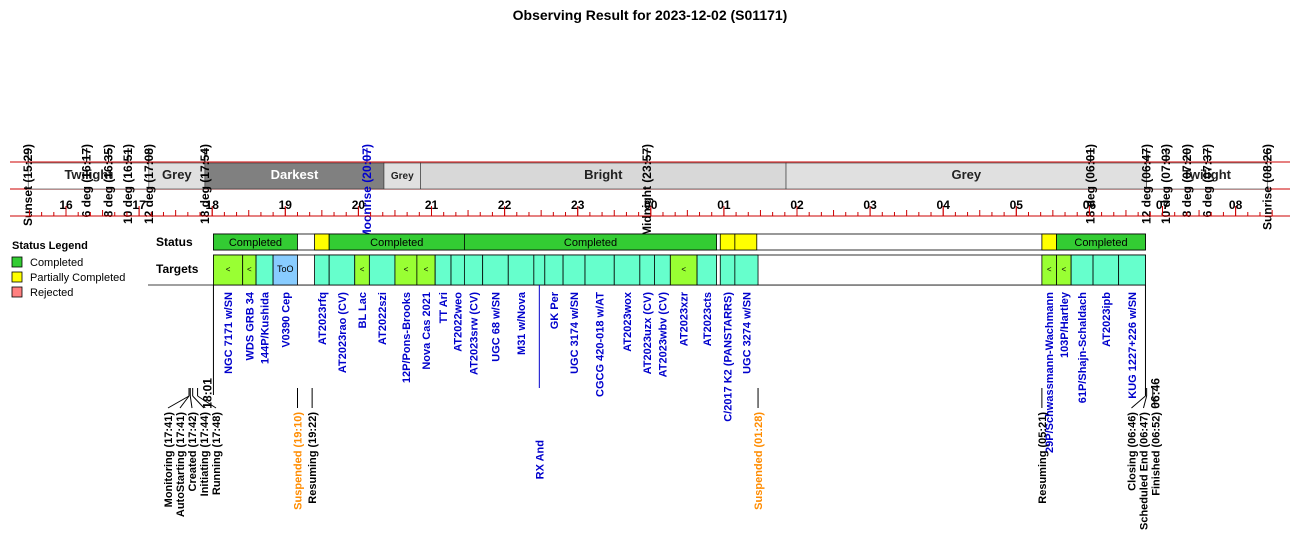 This screenshot has width=1300, height=560. Describe the element at coordinates (444, 307) in the screenshot. I see `target-label: TT Ari` at that location.